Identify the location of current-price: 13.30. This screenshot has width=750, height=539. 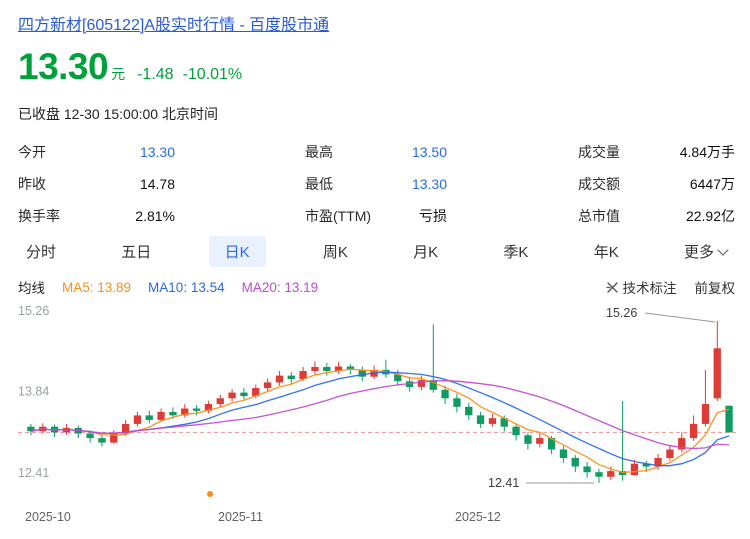
(63, 66).